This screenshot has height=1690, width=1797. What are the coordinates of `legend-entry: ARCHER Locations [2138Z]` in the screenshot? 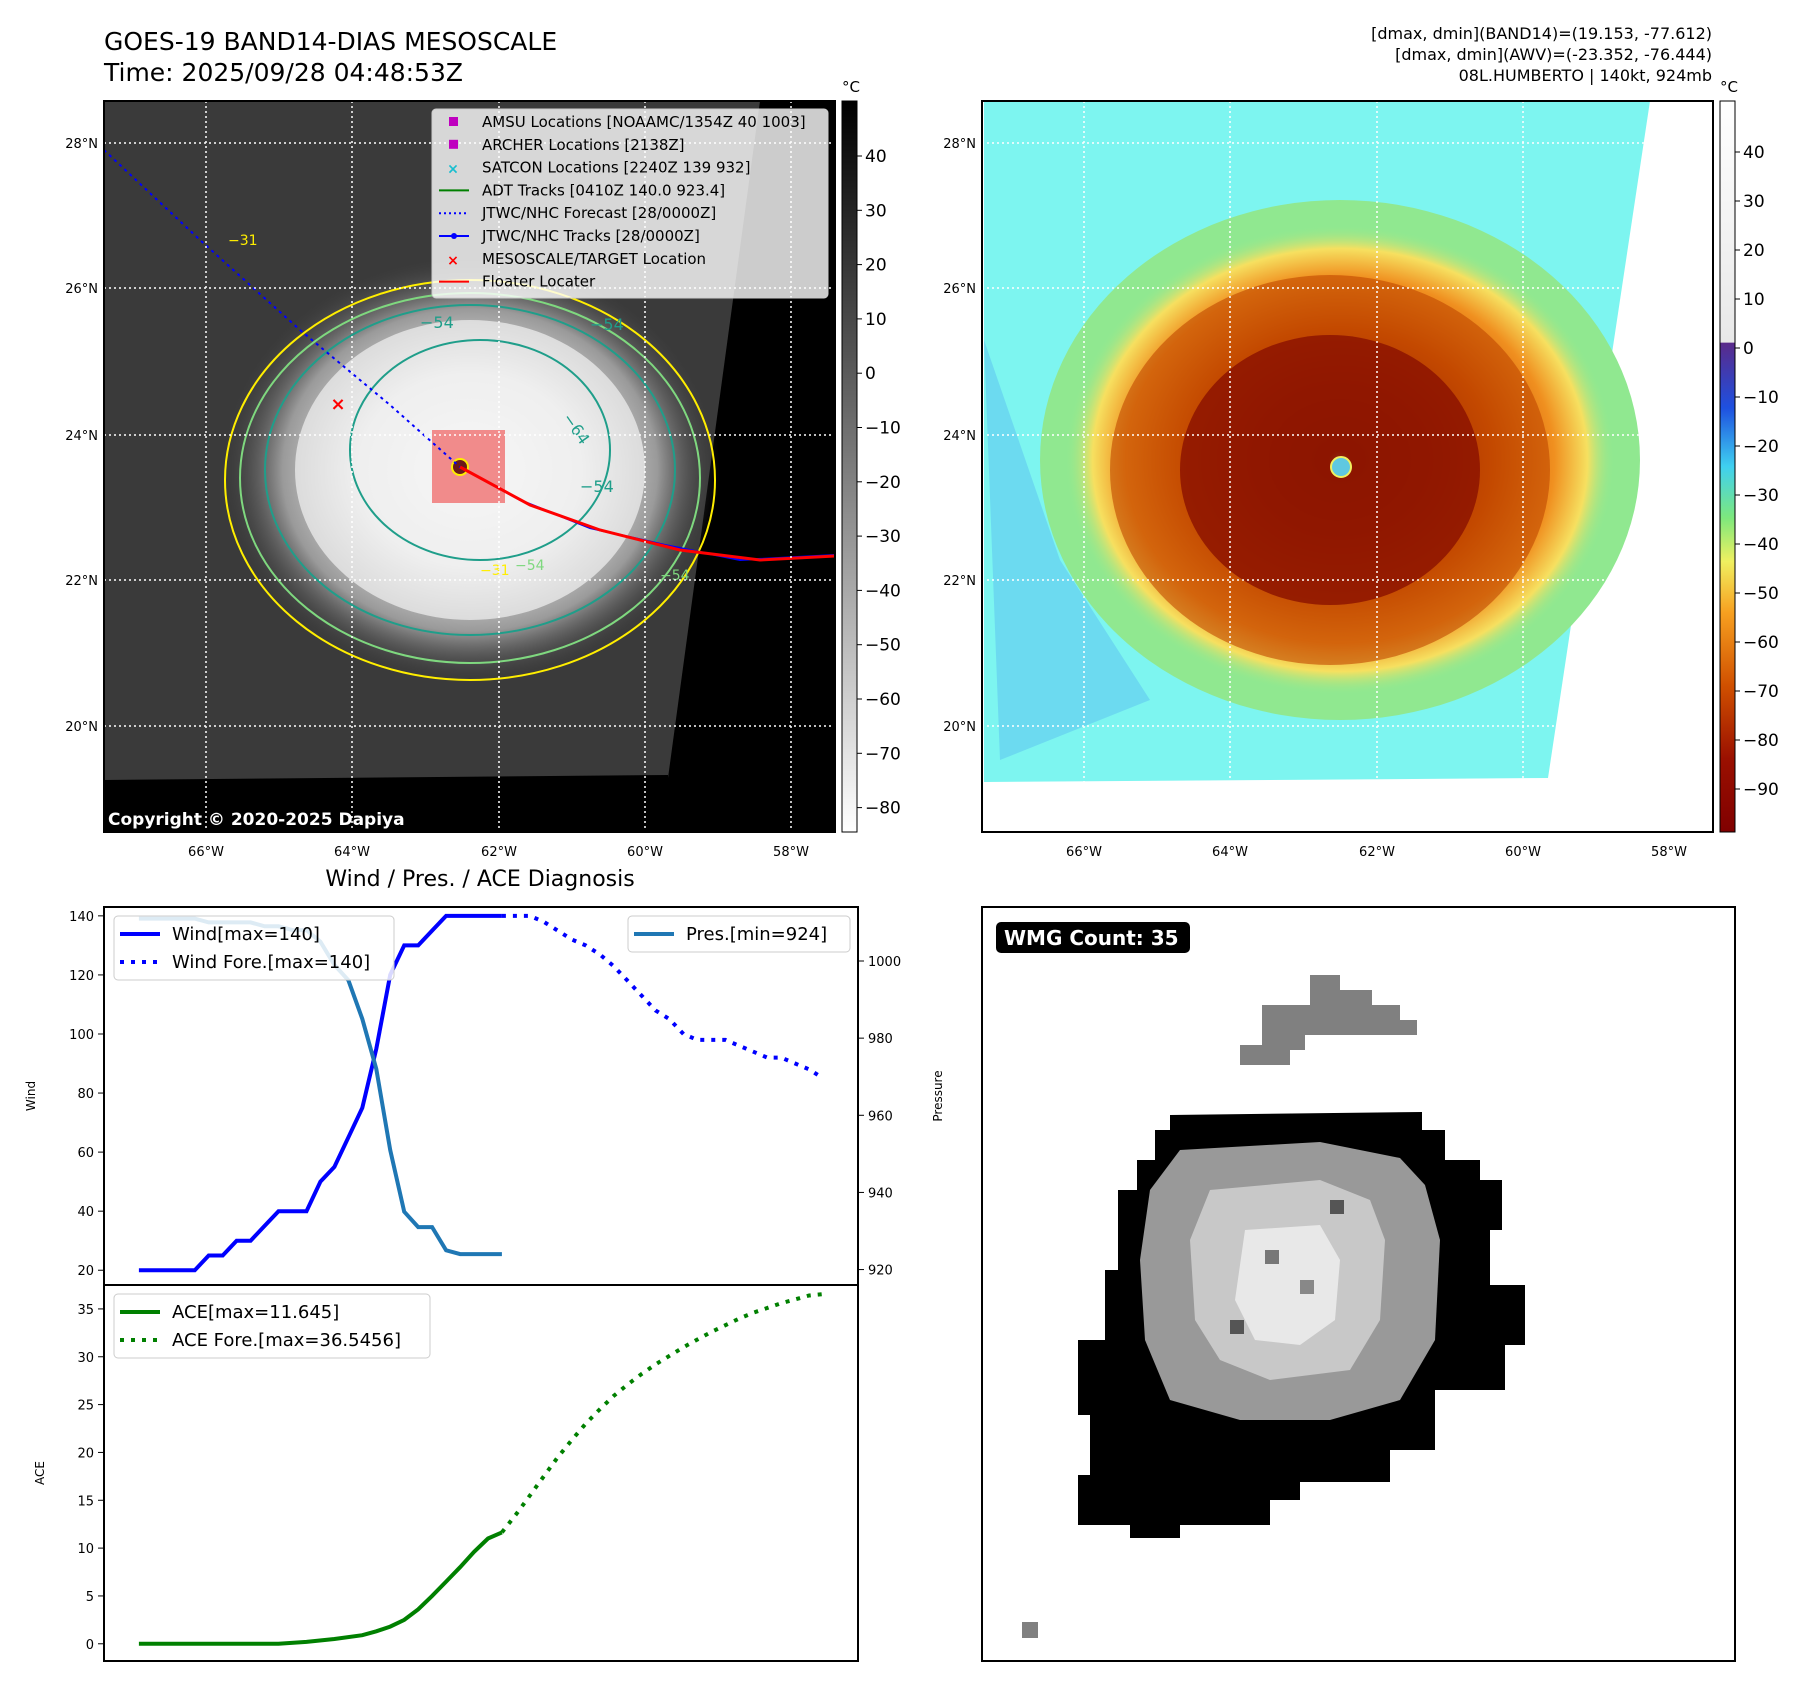 It's located at (567, 145).